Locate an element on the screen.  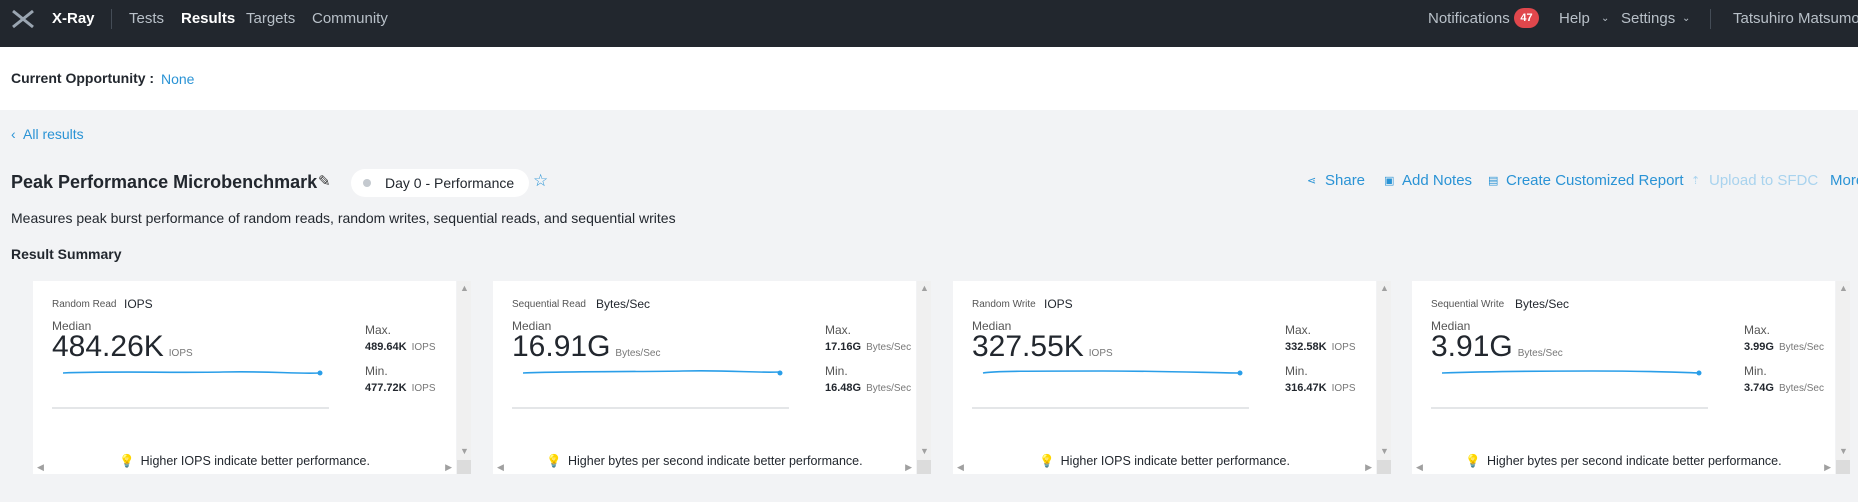
card-unit: Bytes/Sec is located at coordinates (1542, 304).